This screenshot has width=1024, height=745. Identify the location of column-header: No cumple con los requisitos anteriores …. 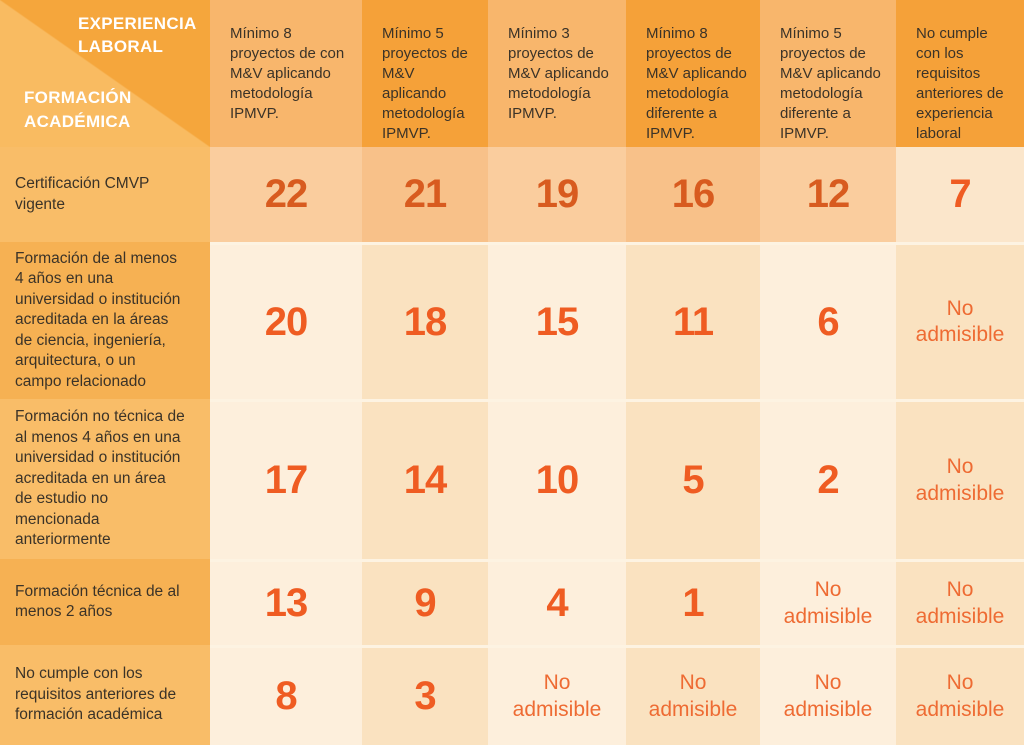
(960, 73).